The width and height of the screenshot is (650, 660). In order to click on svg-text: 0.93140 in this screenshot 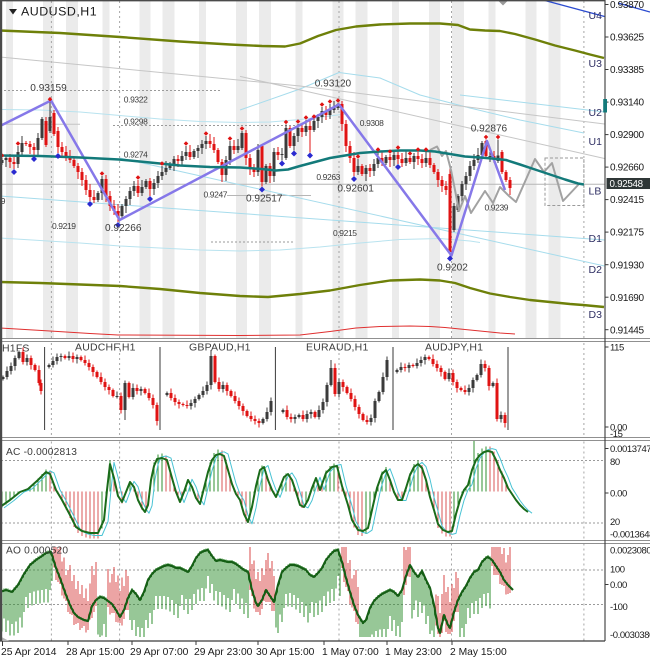, I will do `click(627, 103)`.